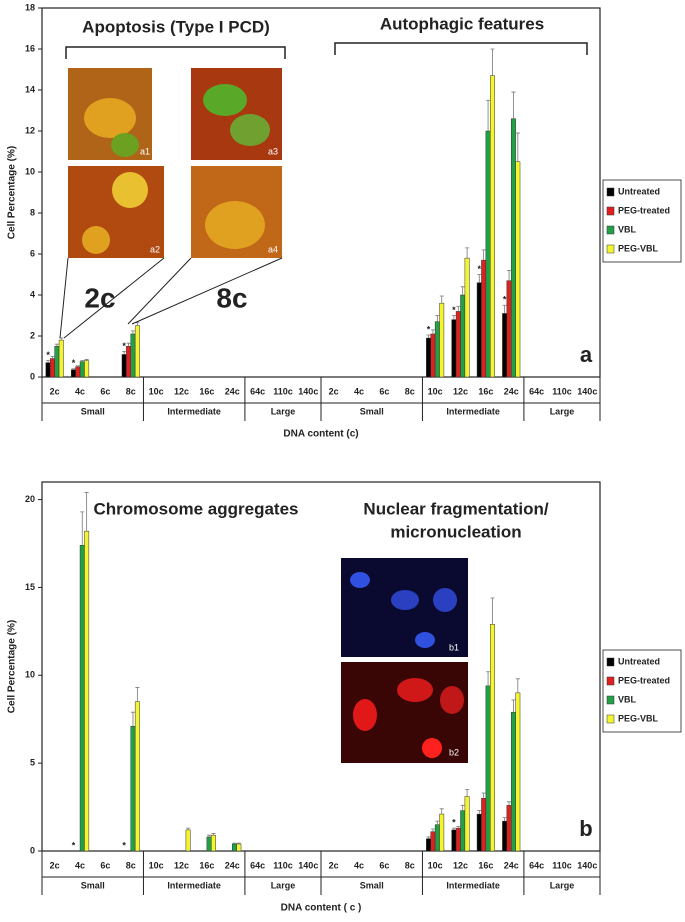  What do you see at coordinates (176, 26) in the screenshot?
I see `annotation: Apoptosis (Type I PCD)` at bounding box center [176, 26].